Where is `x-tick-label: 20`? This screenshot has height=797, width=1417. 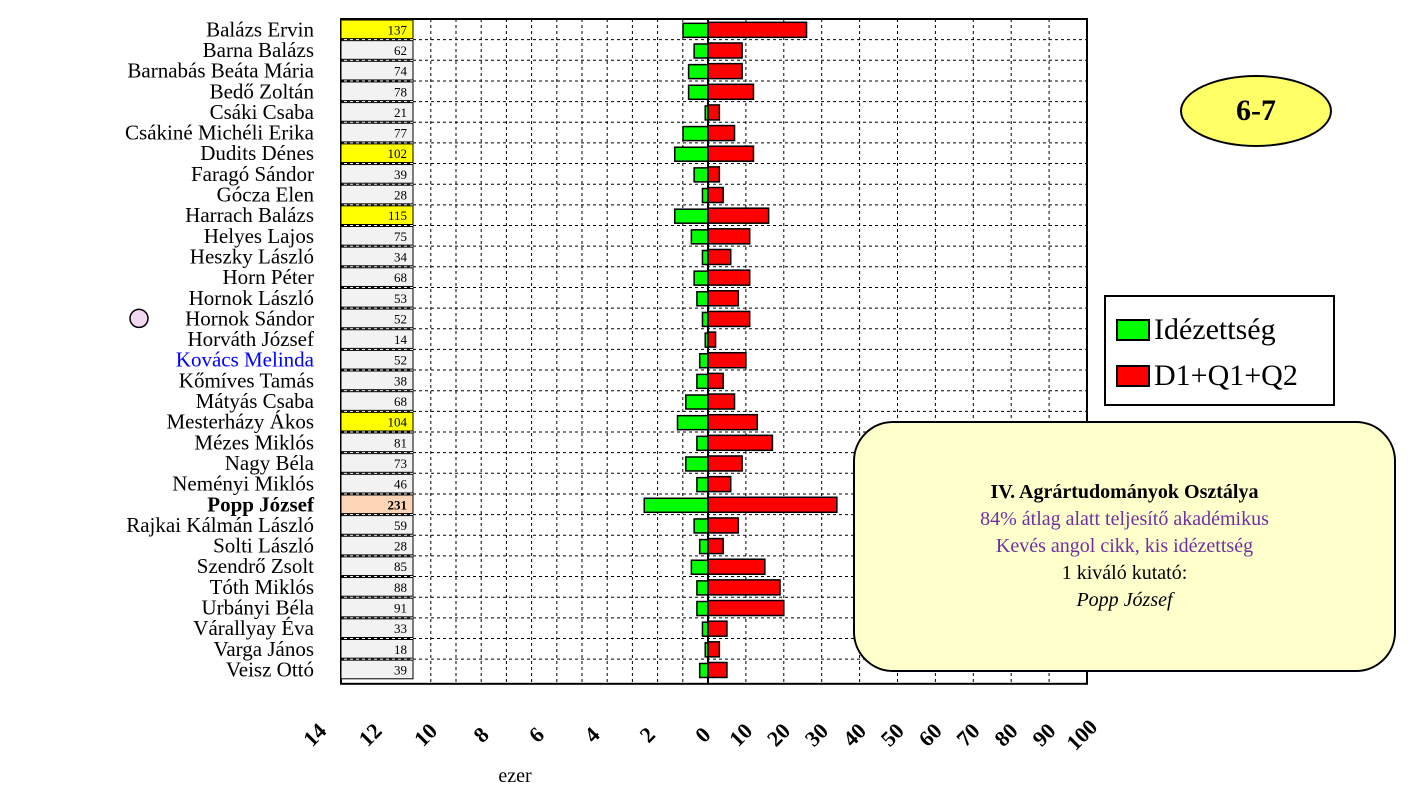
x-tick-label: 20 is located at coordinates (778, 734).